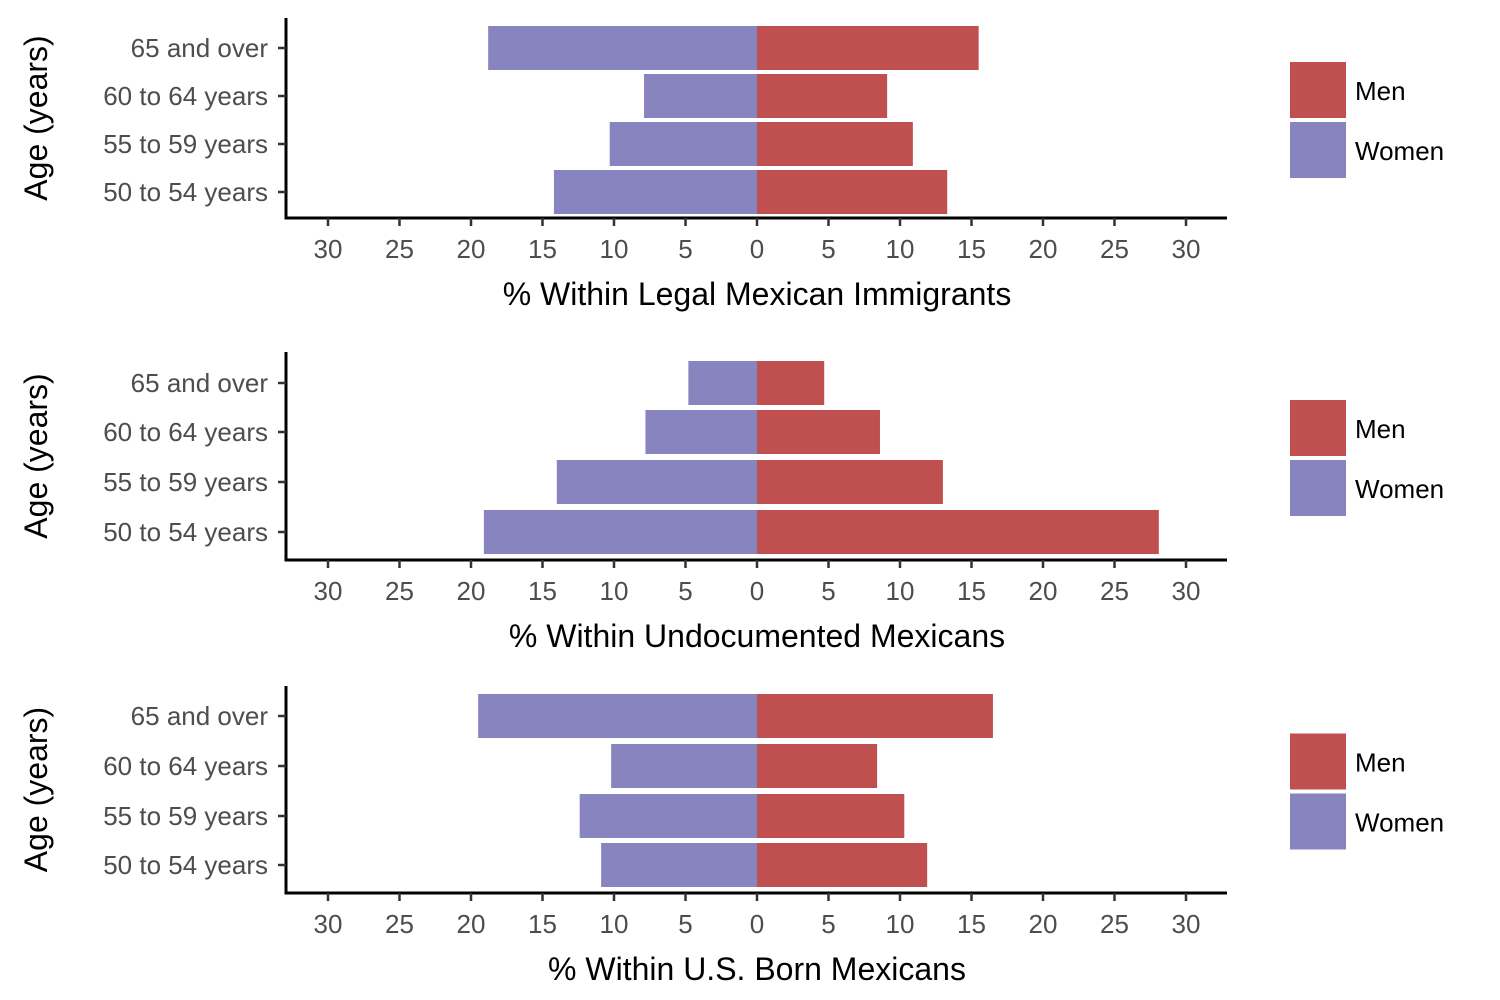  What do you see at coordinates (757, 636) in the screenshot?
I see `x-axis-title: % Within Undocumented Mexicans` at bounding box center [757, 636].